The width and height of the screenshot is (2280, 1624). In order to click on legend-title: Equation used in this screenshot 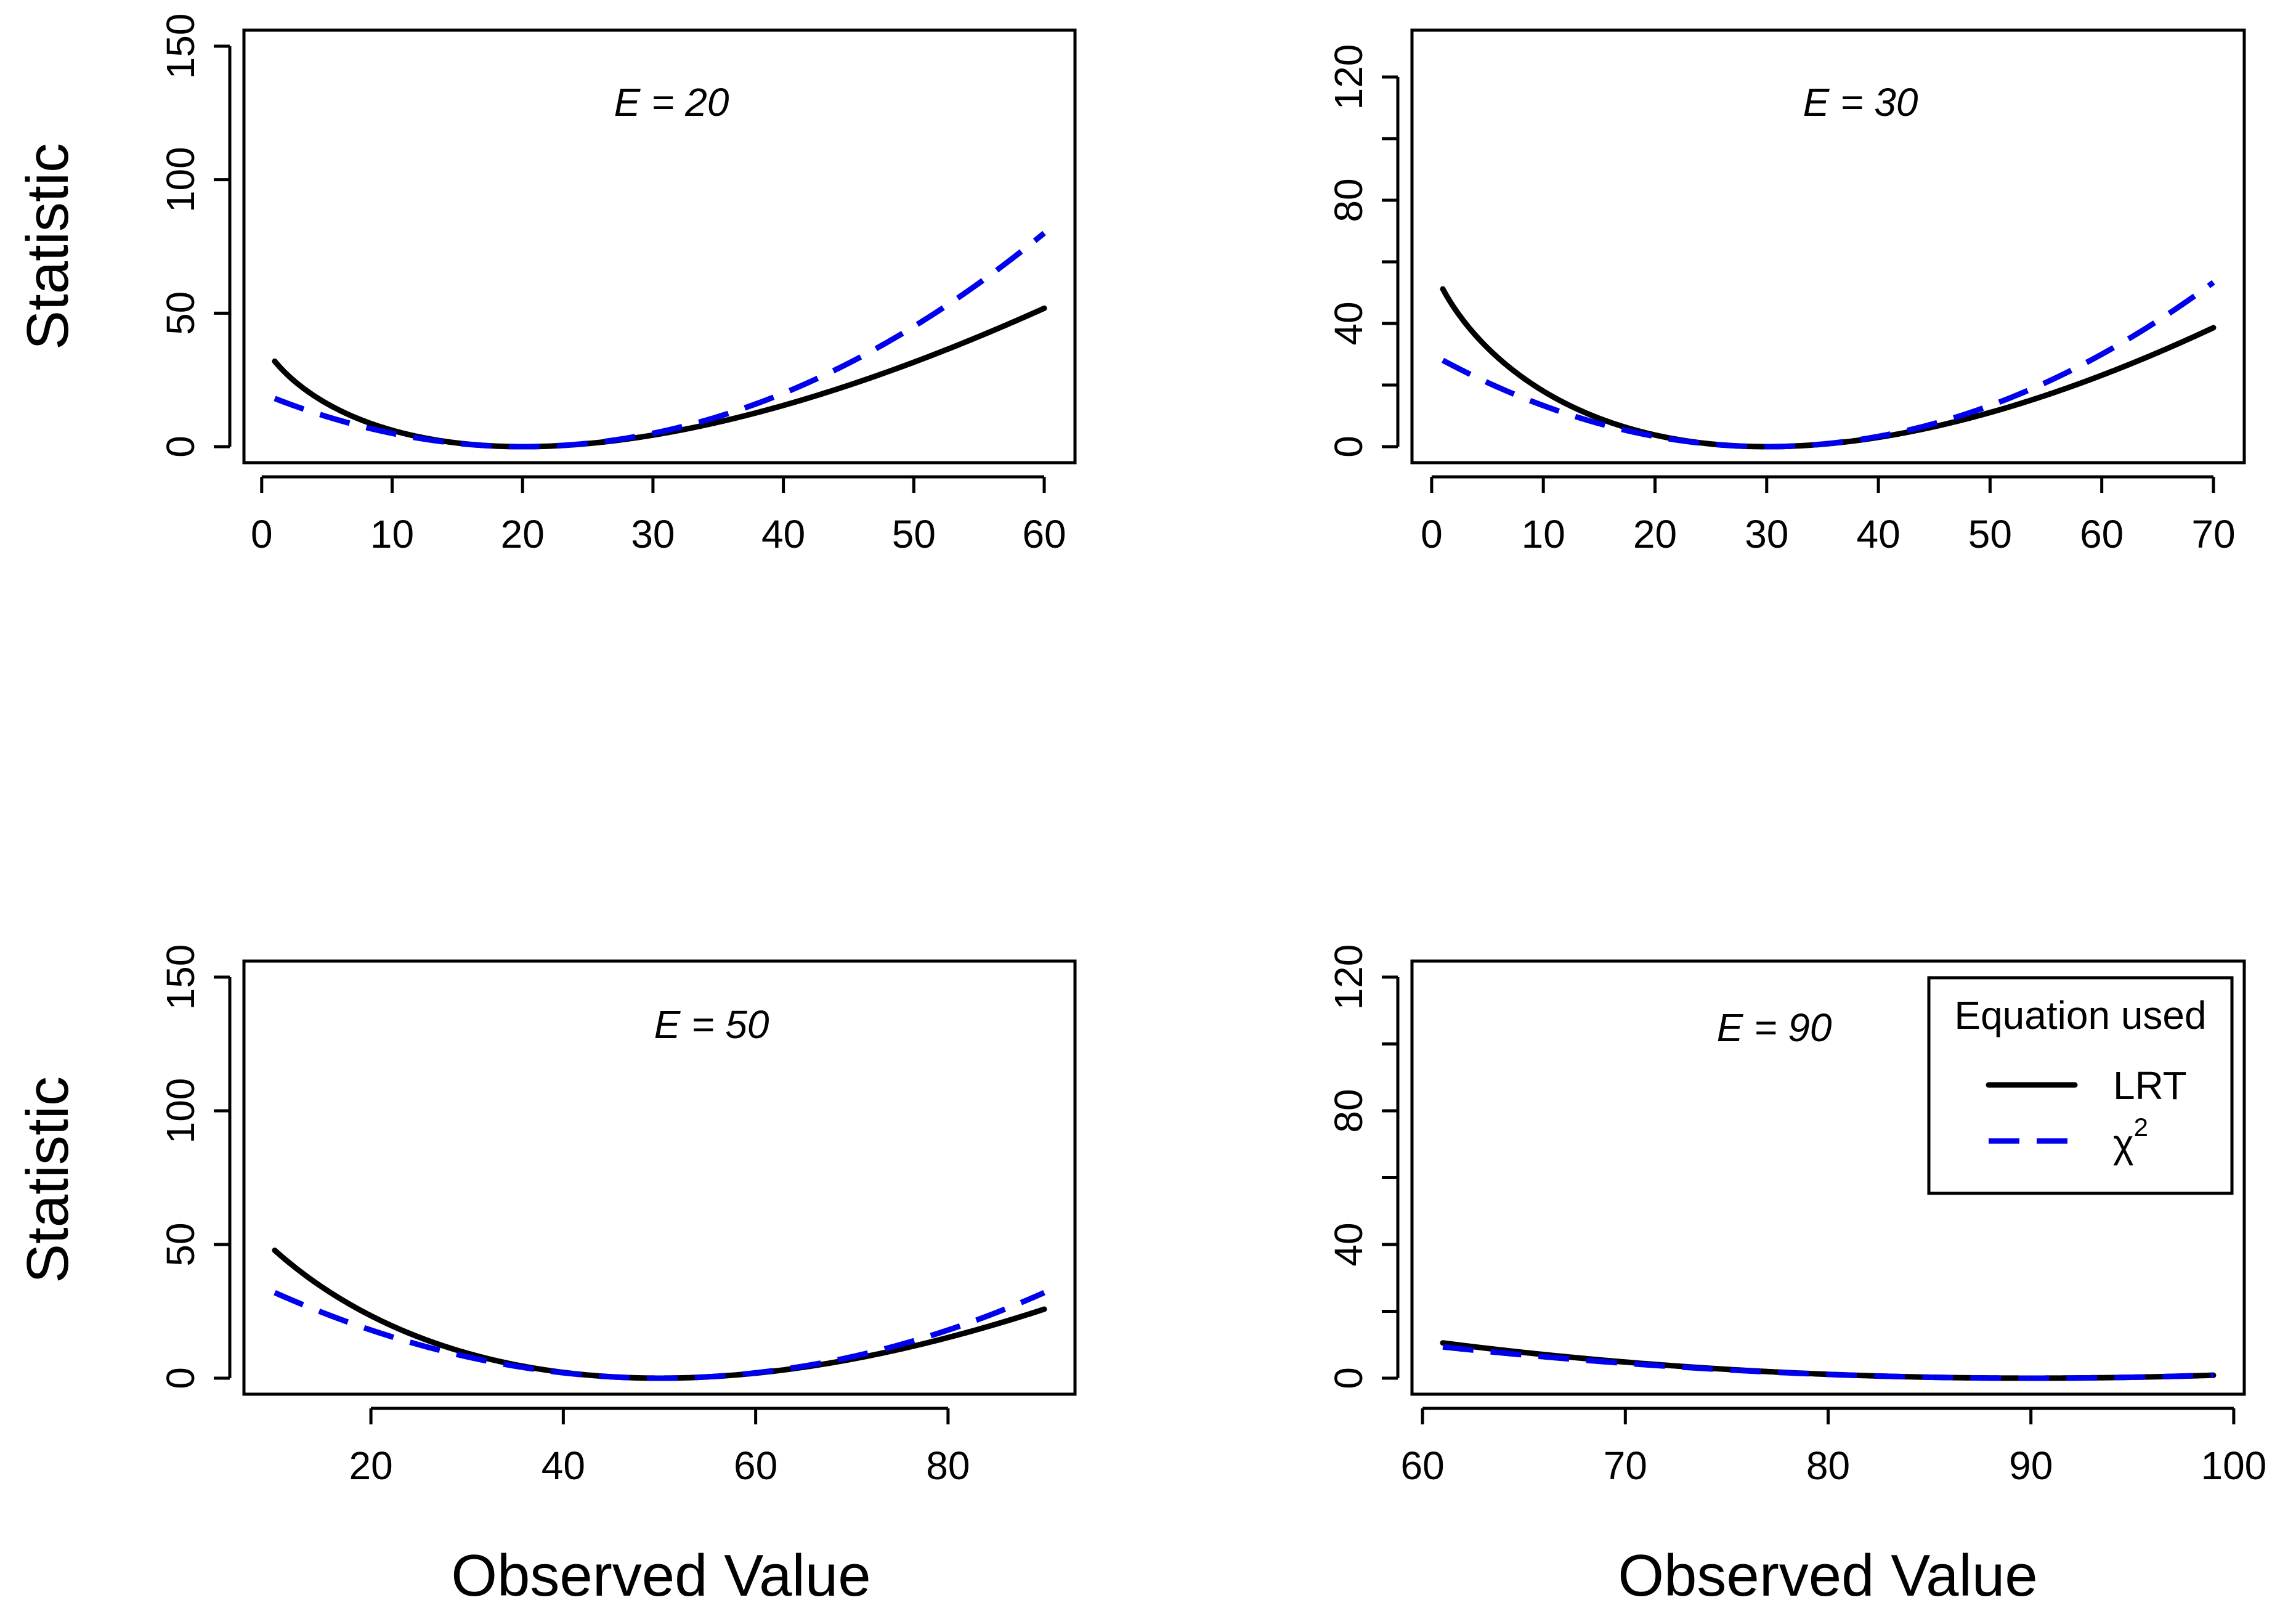, I will do `click(2080, 1015)`.